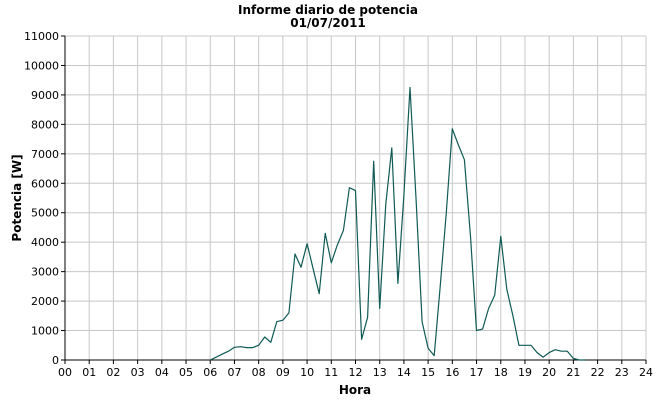 The height and width of the screenshot is (405, 656). What do you see at coordinates (404, 372) in the screenshot?
I see `x-tick-label: 14` at bounding box center [404, 372].